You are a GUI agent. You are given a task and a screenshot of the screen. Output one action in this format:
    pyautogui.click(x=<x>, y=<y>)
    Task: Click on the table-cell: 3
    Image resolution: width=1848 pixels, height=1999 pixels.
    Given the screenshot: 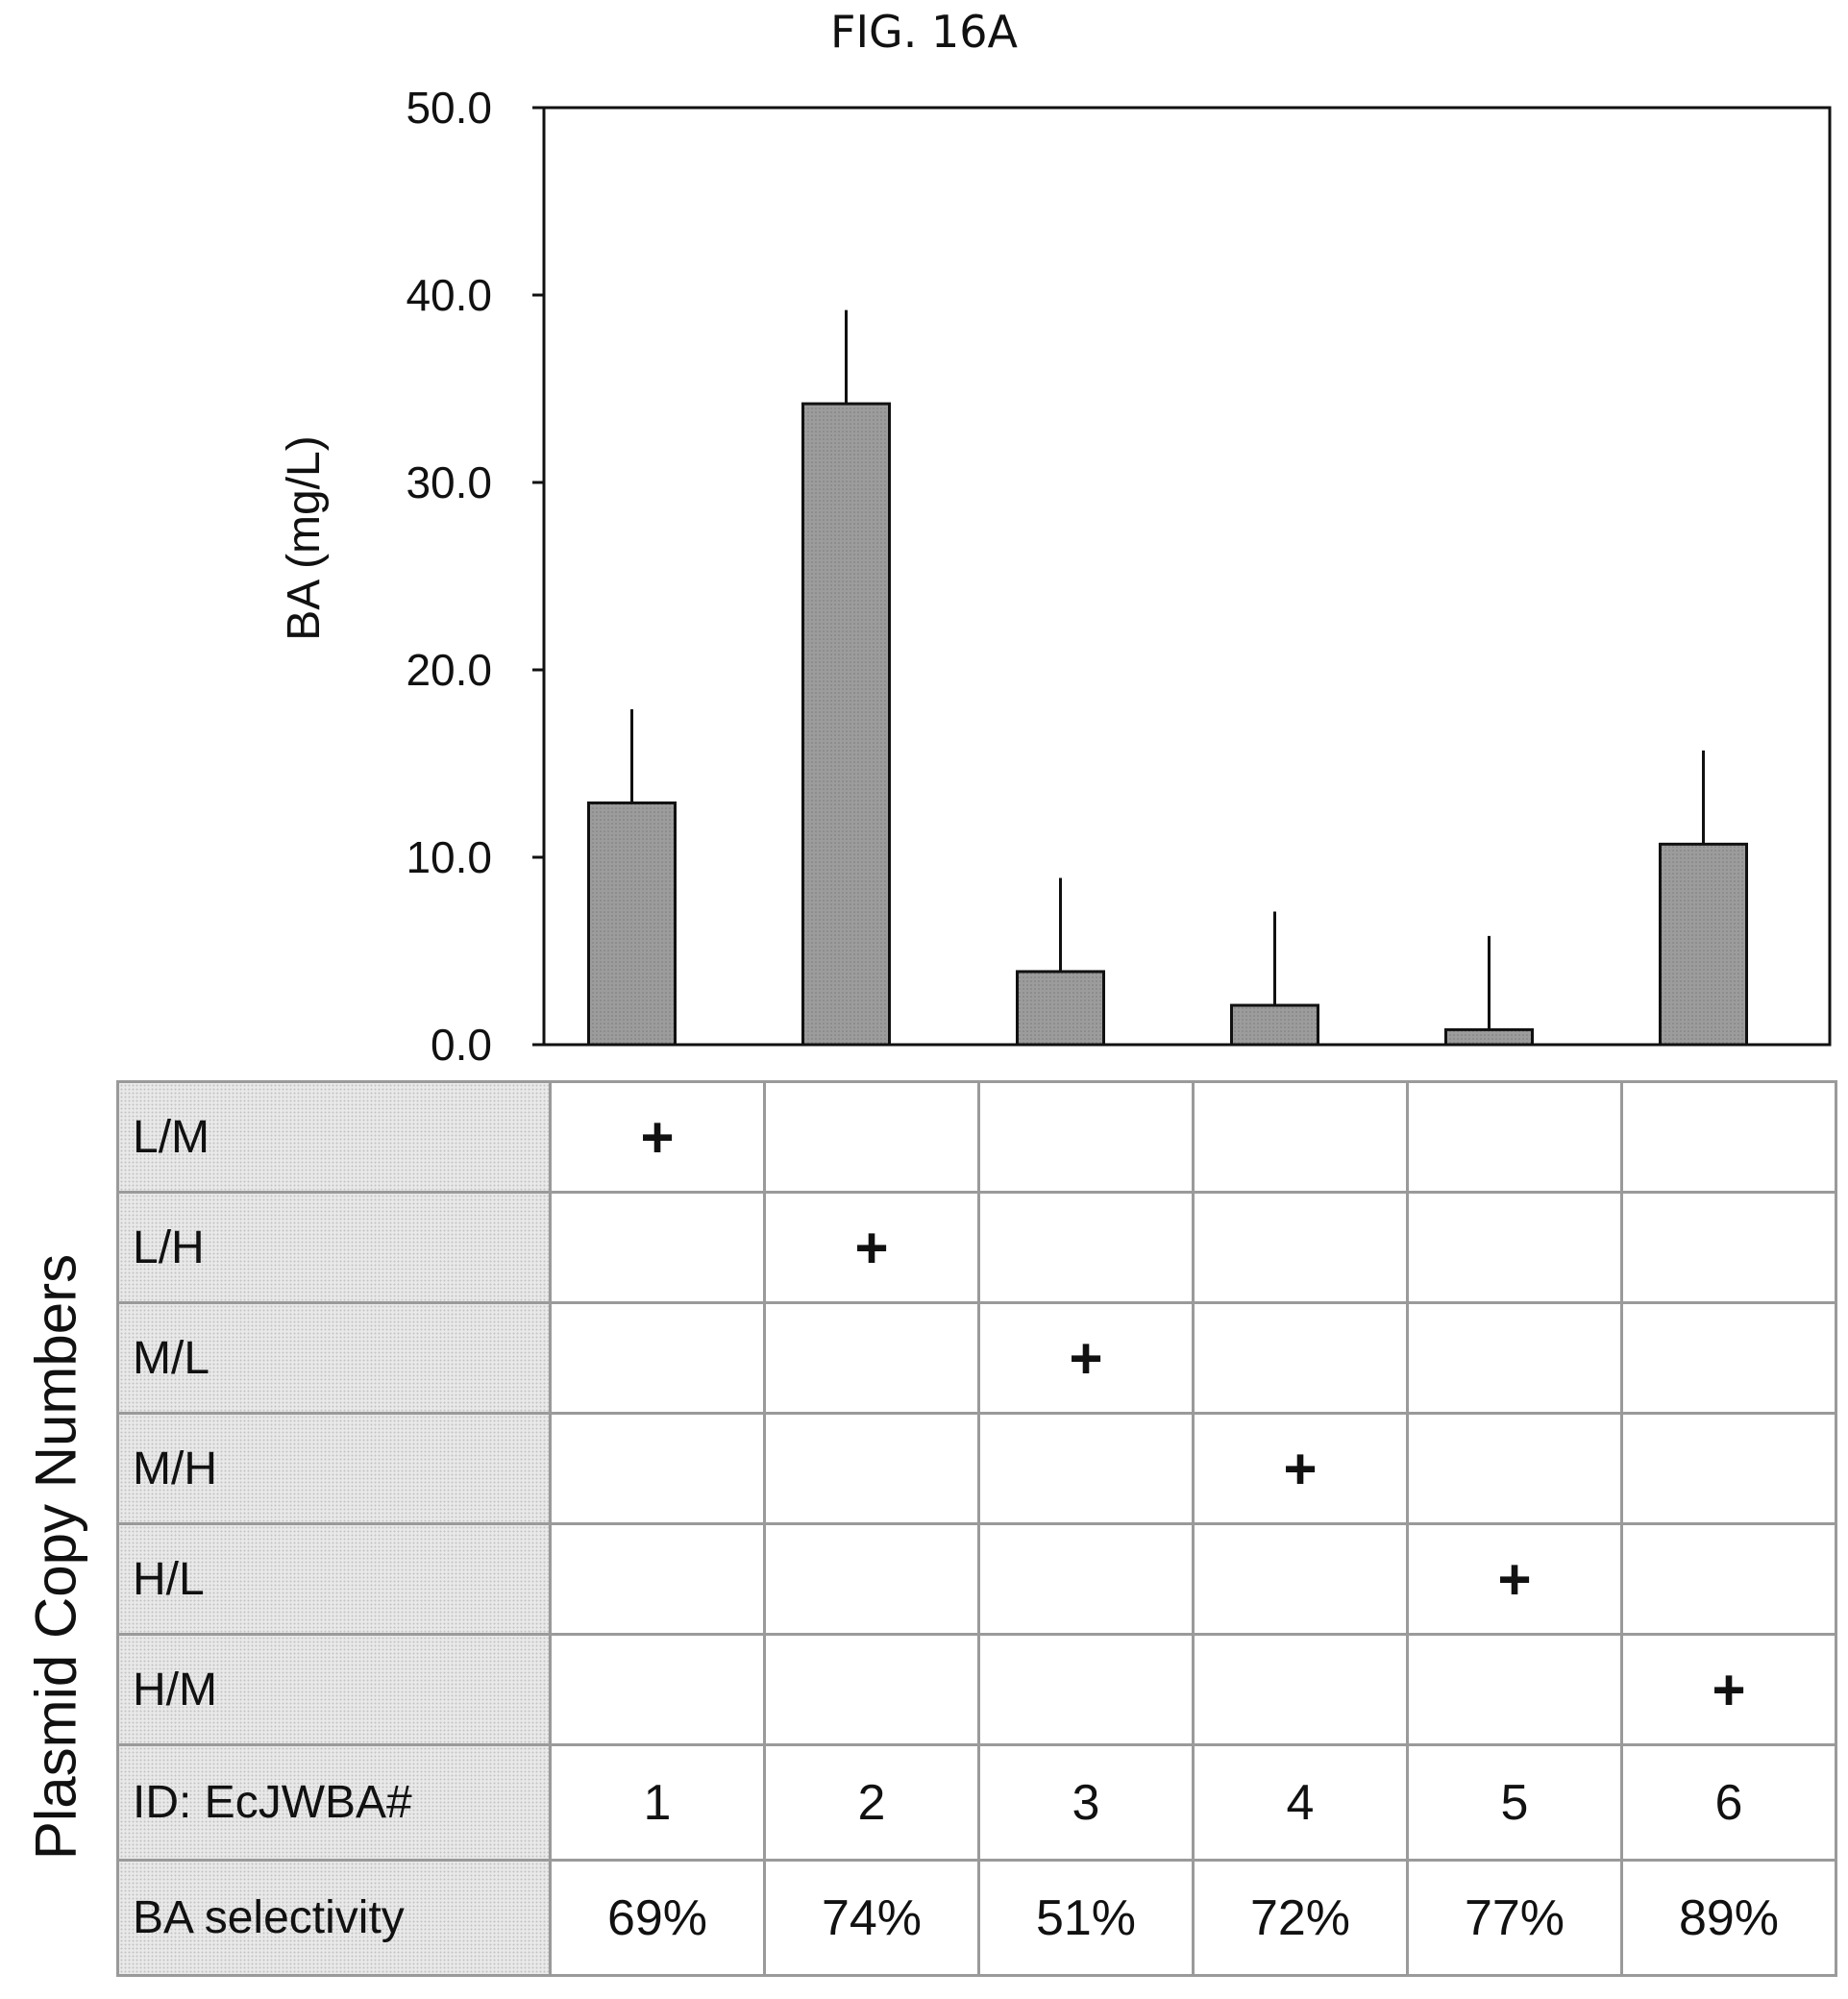 What is the action you would take?
    pyautogui.click(x=1086, y=1802)
    